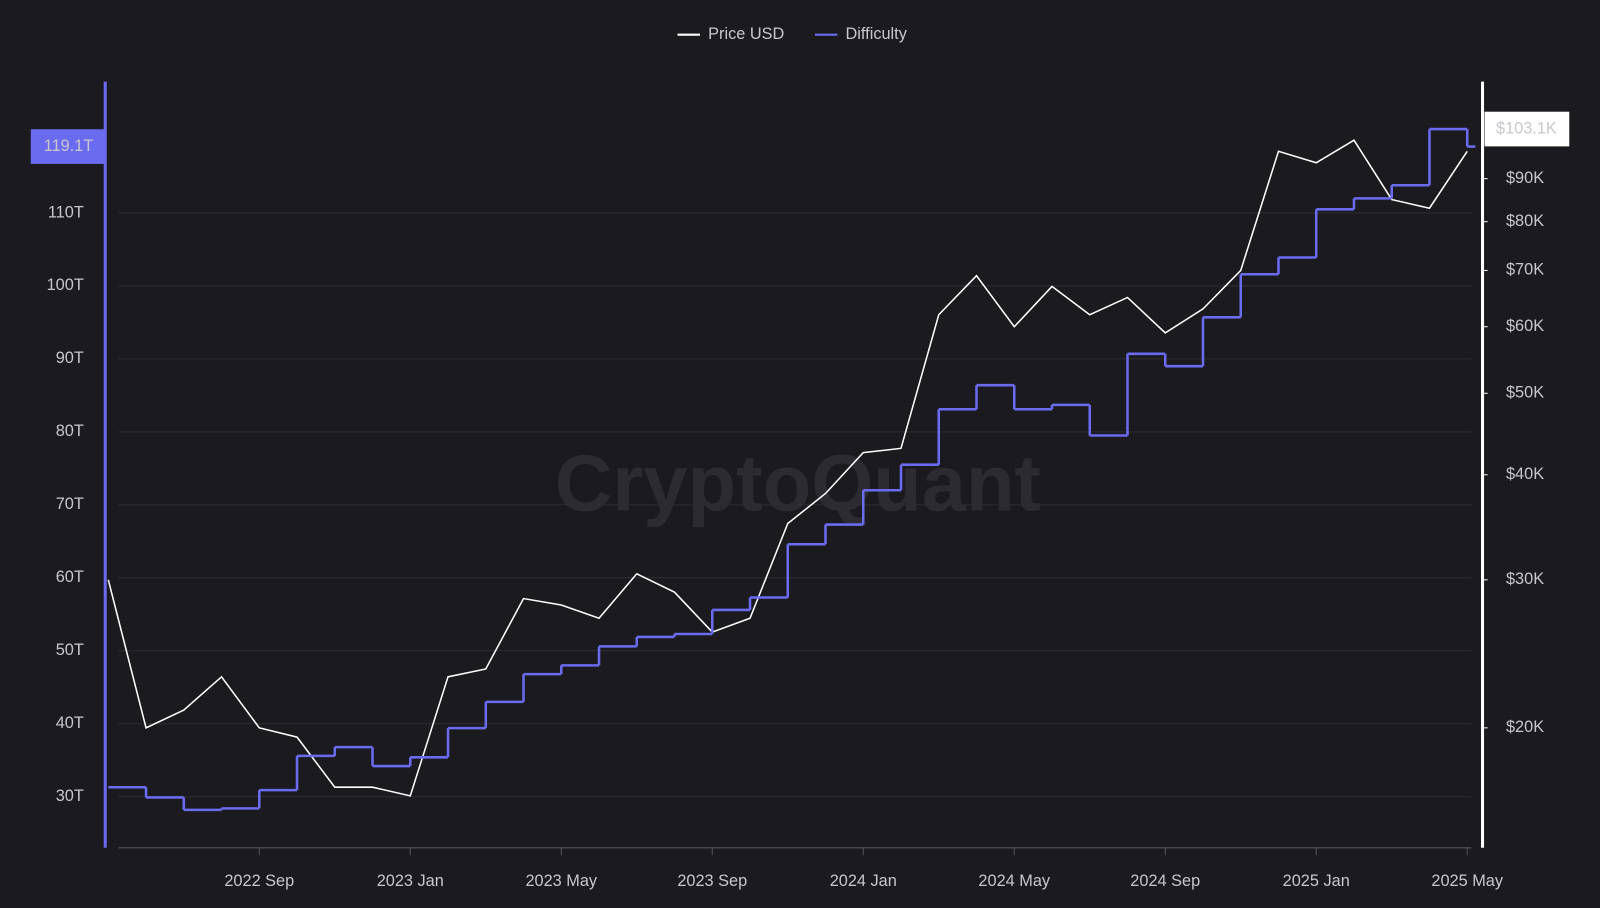 The image size is (1600, 908). What do you see at coordinates (798, 483) in the screenshot?
I see `watermark: CryptoQuant` at bounding box center [798, 483].